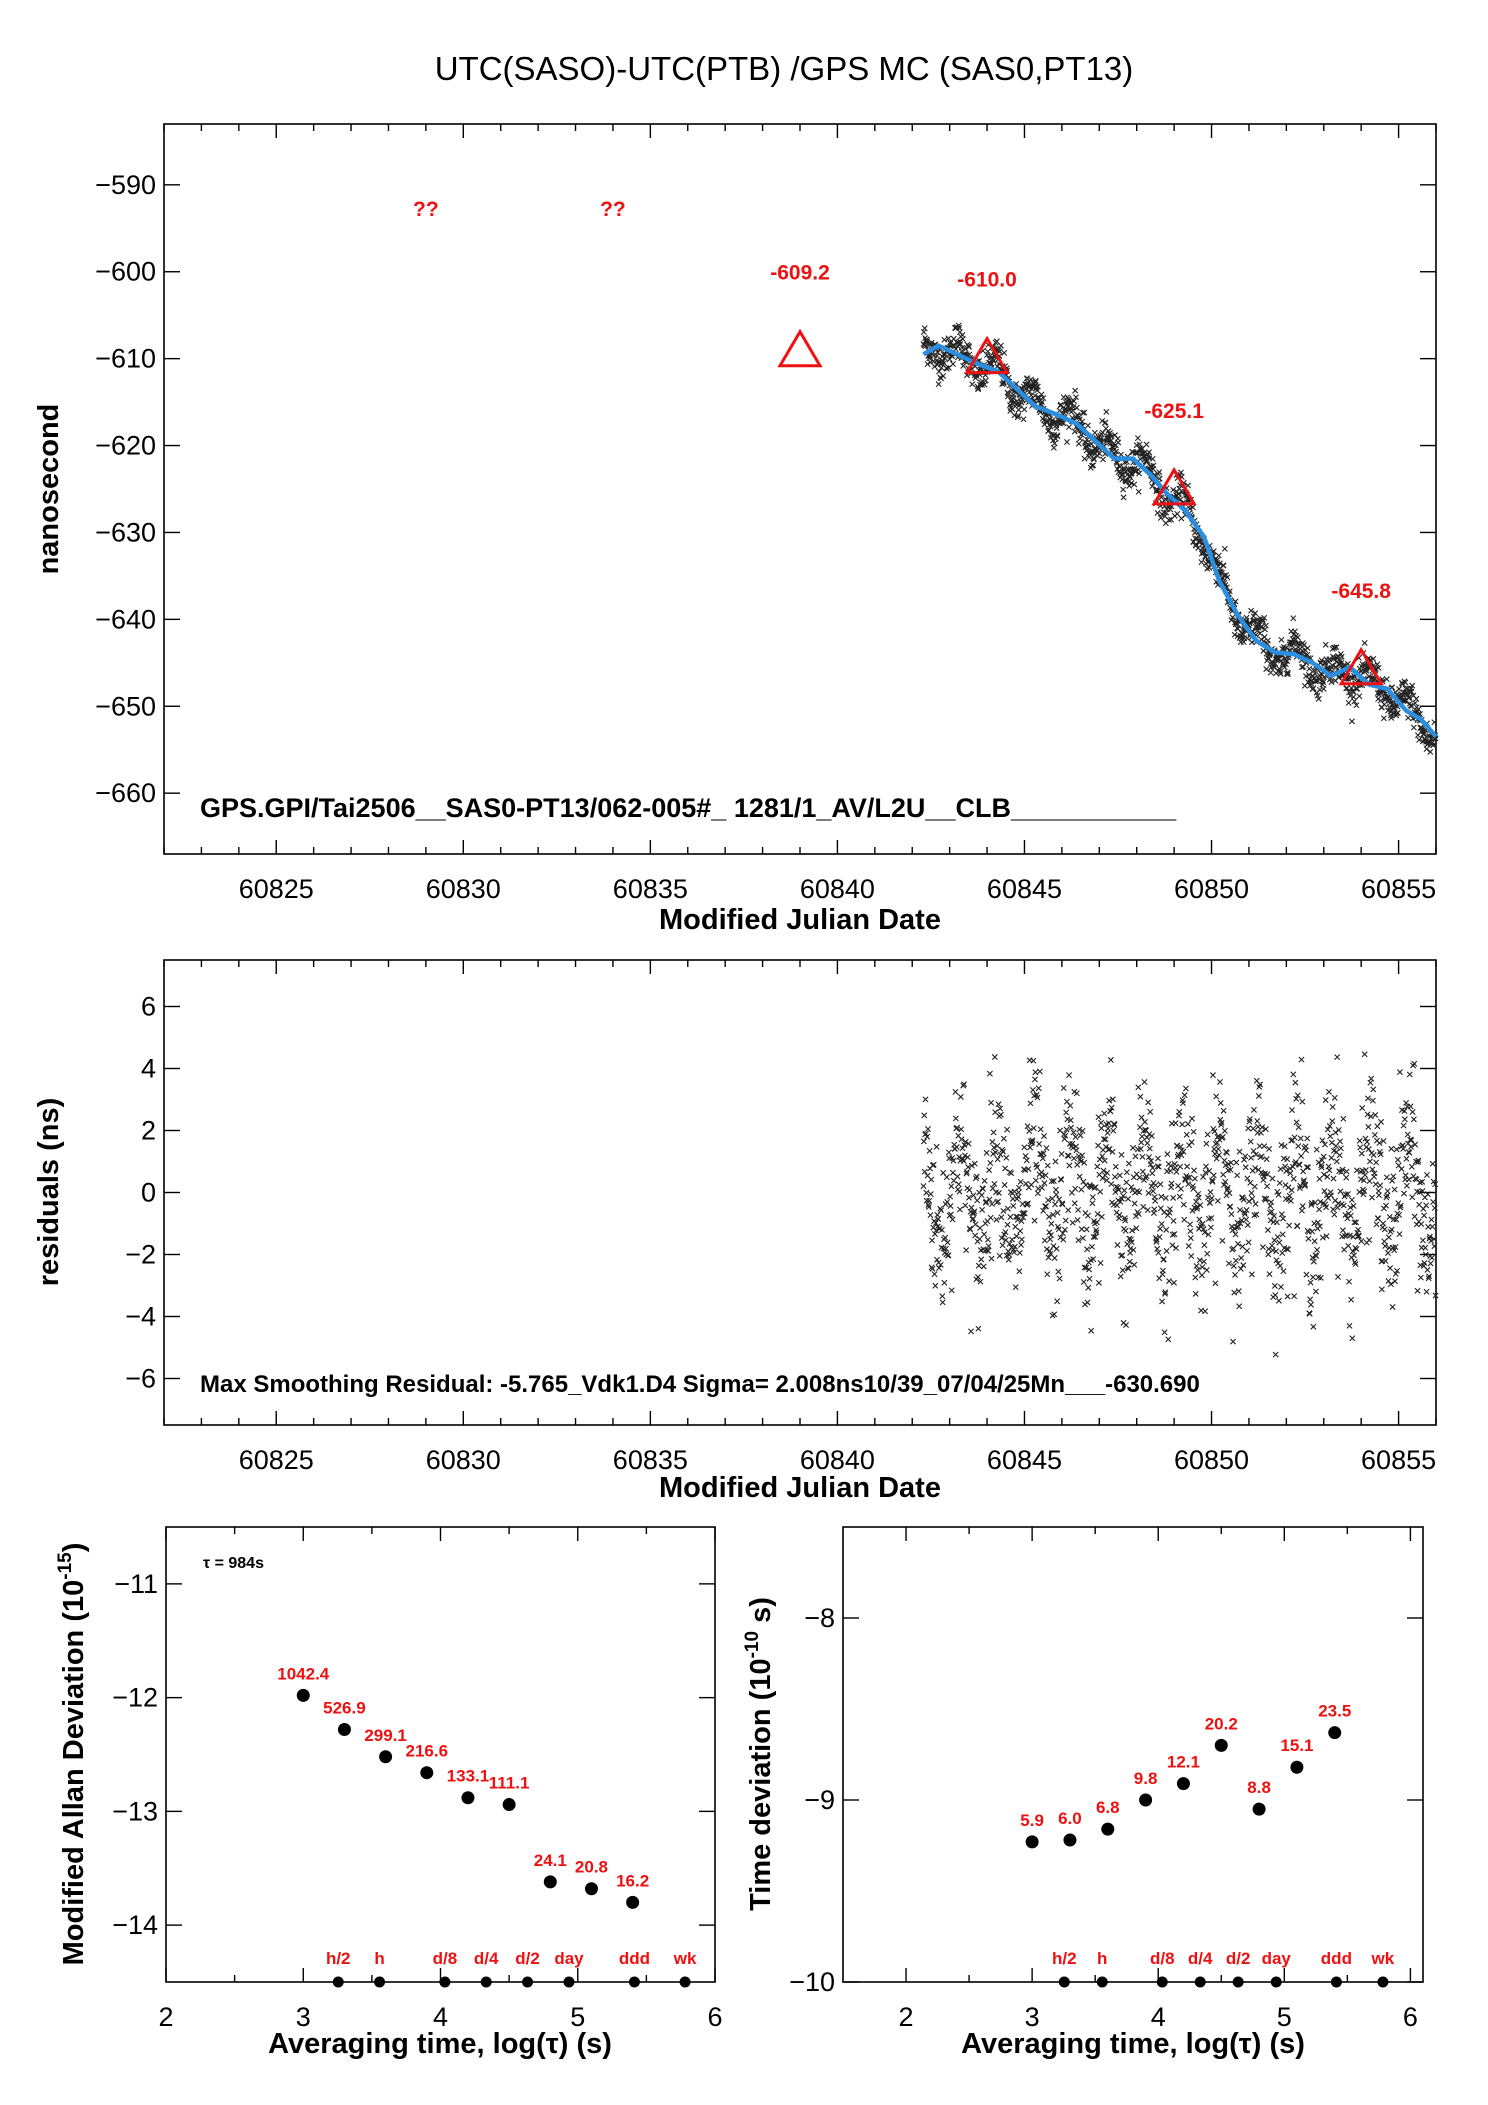 The image size is (1488, 2105). I want to click on mid-x-tick-label: 60830, so click(463, 1460).